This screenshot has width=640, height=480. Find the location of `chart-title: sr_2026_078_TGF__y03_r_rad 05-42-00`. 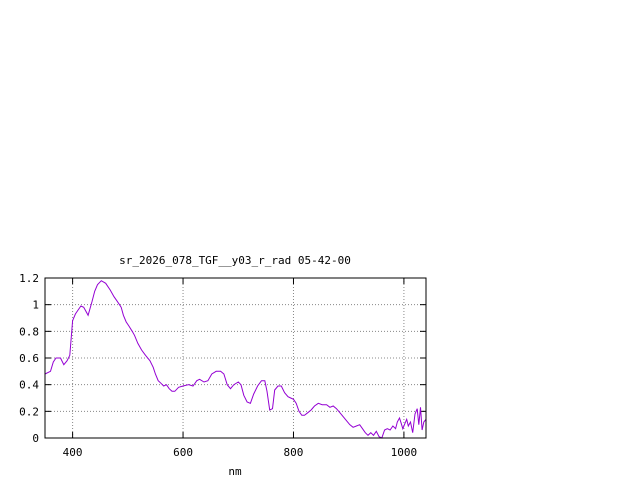

chart-title: sr_2026_078_TGF__y03_r_rad 05-42-00 is located at coordinates (235, 260).